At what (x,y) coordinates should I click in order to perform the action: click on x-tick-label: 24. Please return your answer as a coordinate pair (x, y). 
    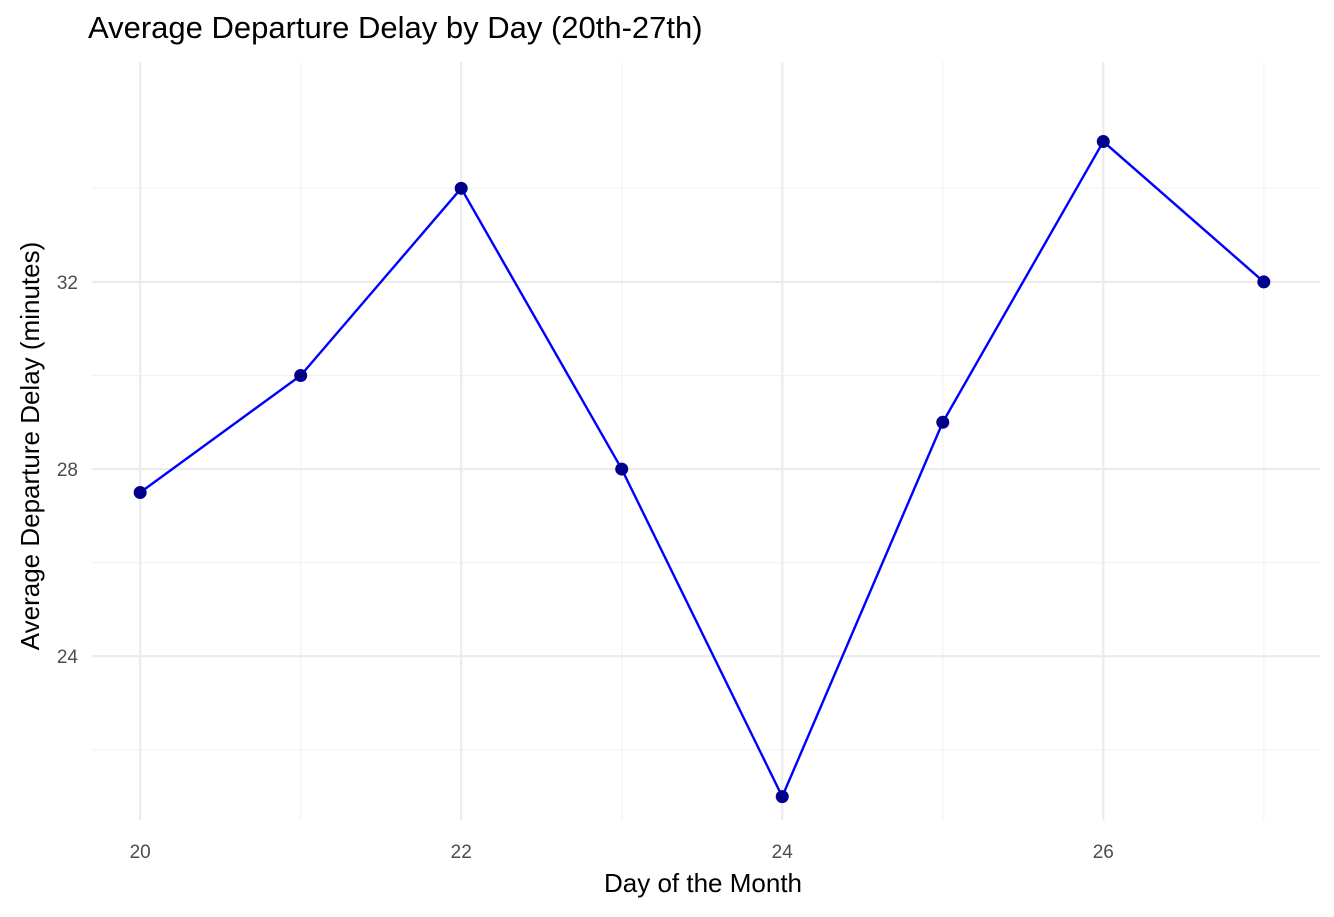
    Looking at the image, I should click on (783, 852).